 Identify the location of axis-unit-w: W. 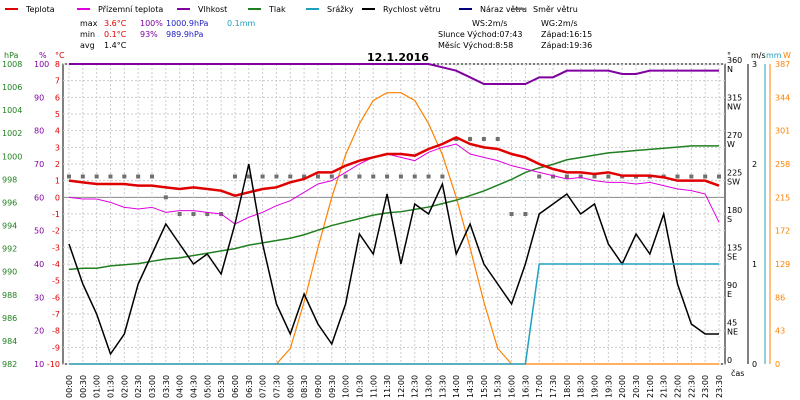
(787, 55).